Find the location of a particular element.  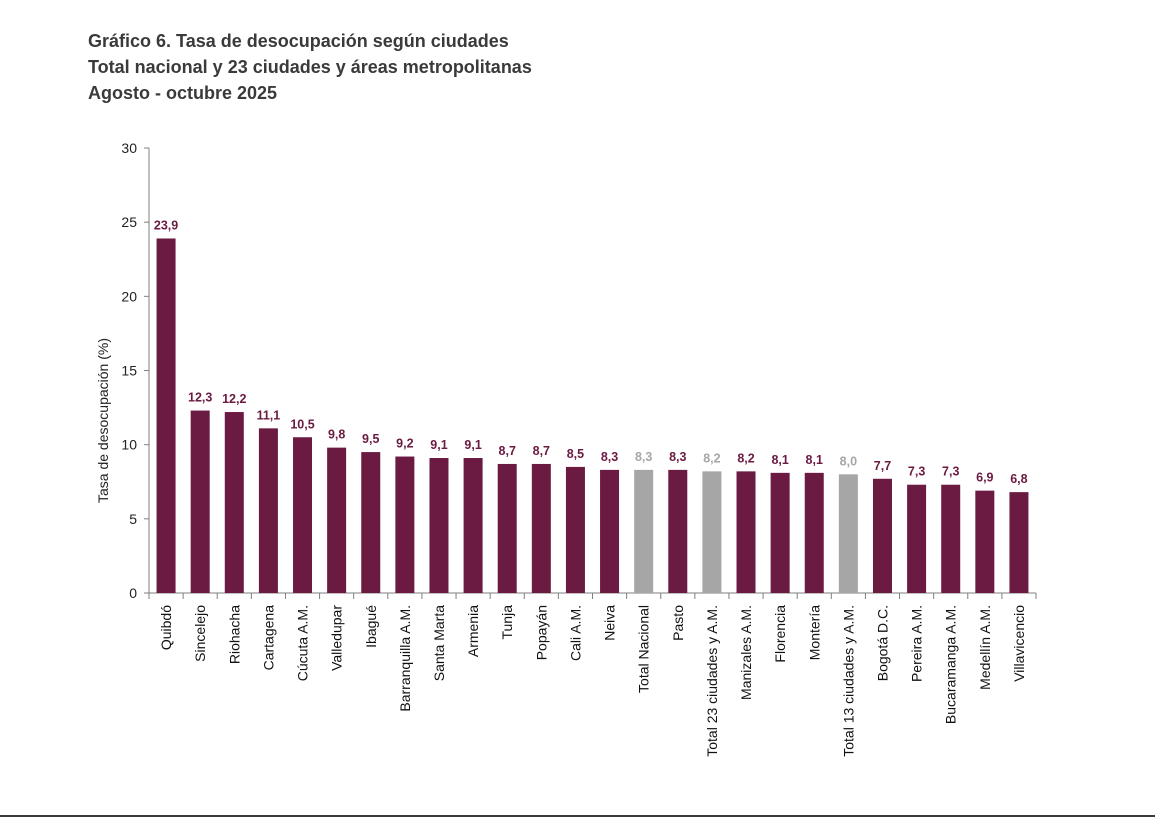

data-label: 12,3 is located at coordinates (200, 398).